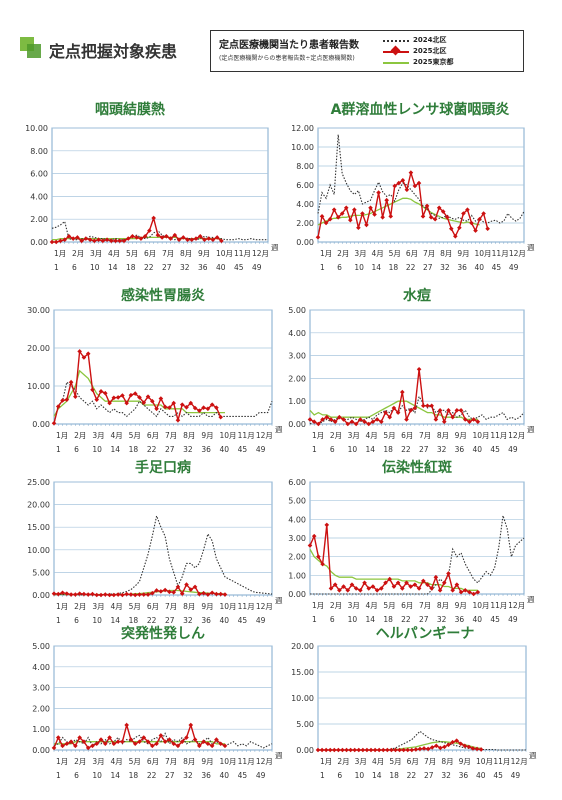 The image size is (562, 800). What do you see at coordinates (243, 620) in the screenshot?
I see `x-week-label: 45` at bounding box center [243, 620].